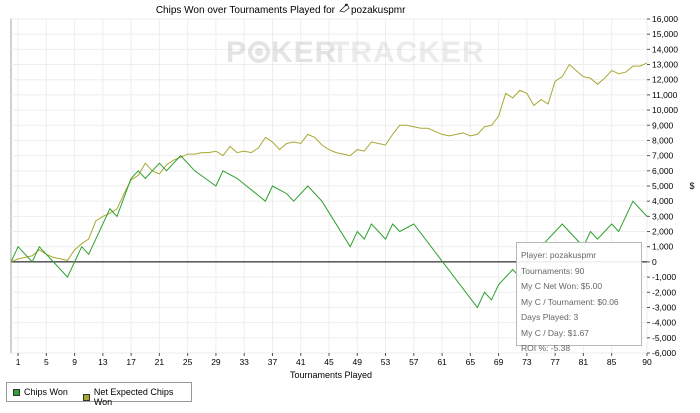 This screenshot has height=413, width=700. I want to click on x-tick-label: 17, so click(131, 362).